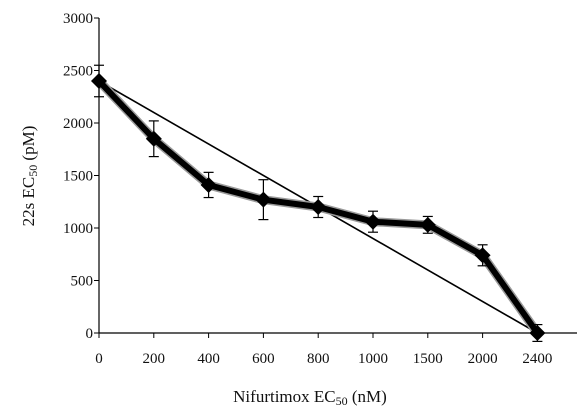 The height and width of the screenshot is (411, 578). What do you see at coordinates (428, 359) in the screenshot?
I see `x-tick-label: 1500` at bounding box center [428, 359].